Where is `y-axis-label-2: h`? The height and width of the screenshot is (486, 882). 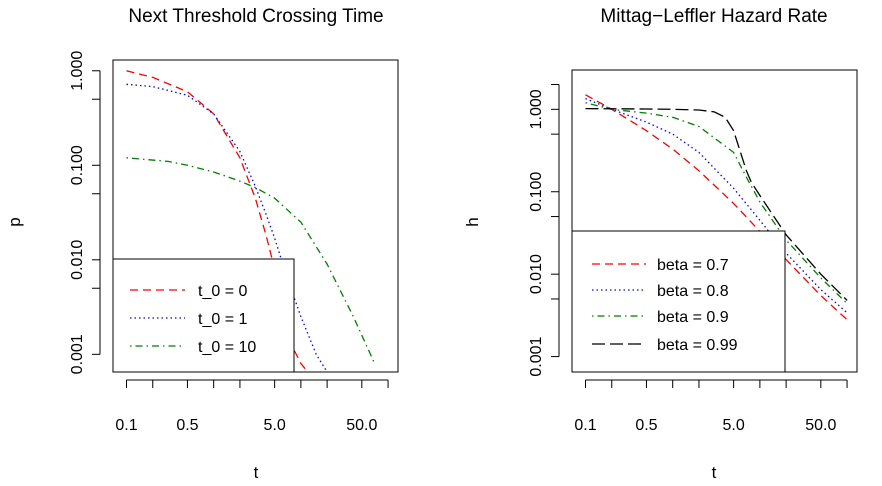
y-axis-label-2: h is located at coordinates (472, 221).